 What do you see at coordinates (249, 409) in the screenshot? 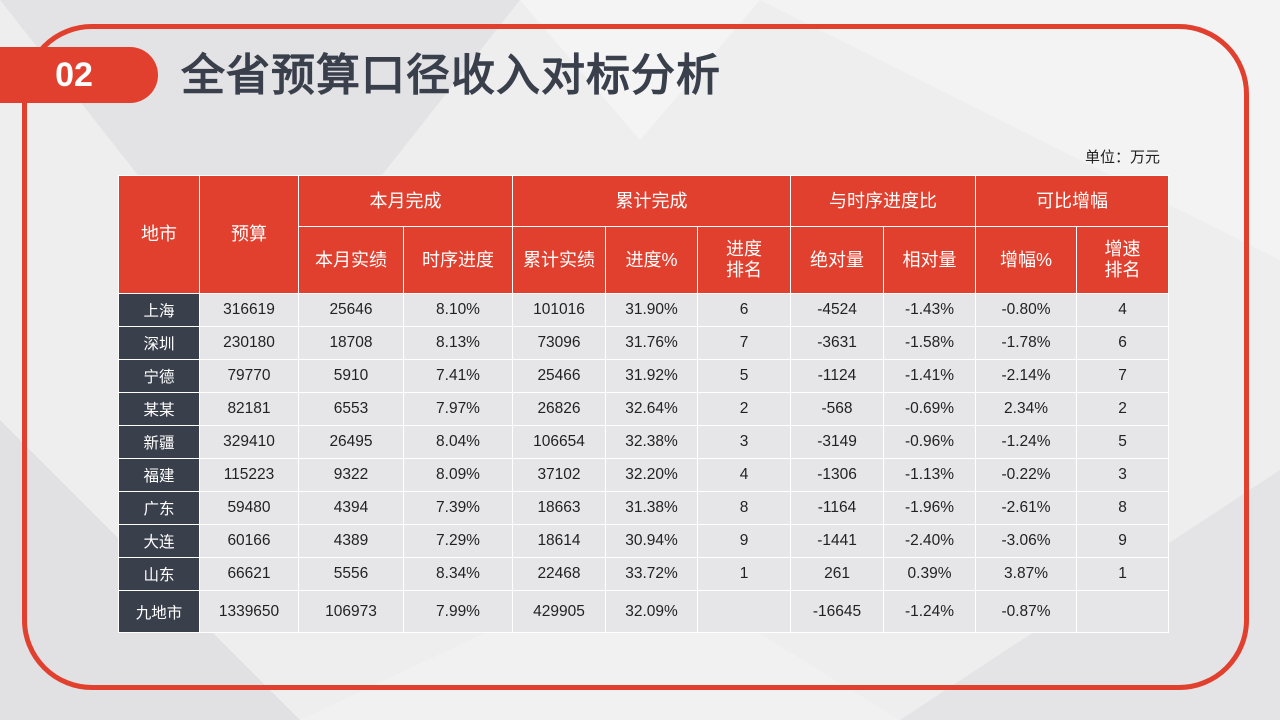
I see `budget-cell: 82181` at bounding box center [249, 409].